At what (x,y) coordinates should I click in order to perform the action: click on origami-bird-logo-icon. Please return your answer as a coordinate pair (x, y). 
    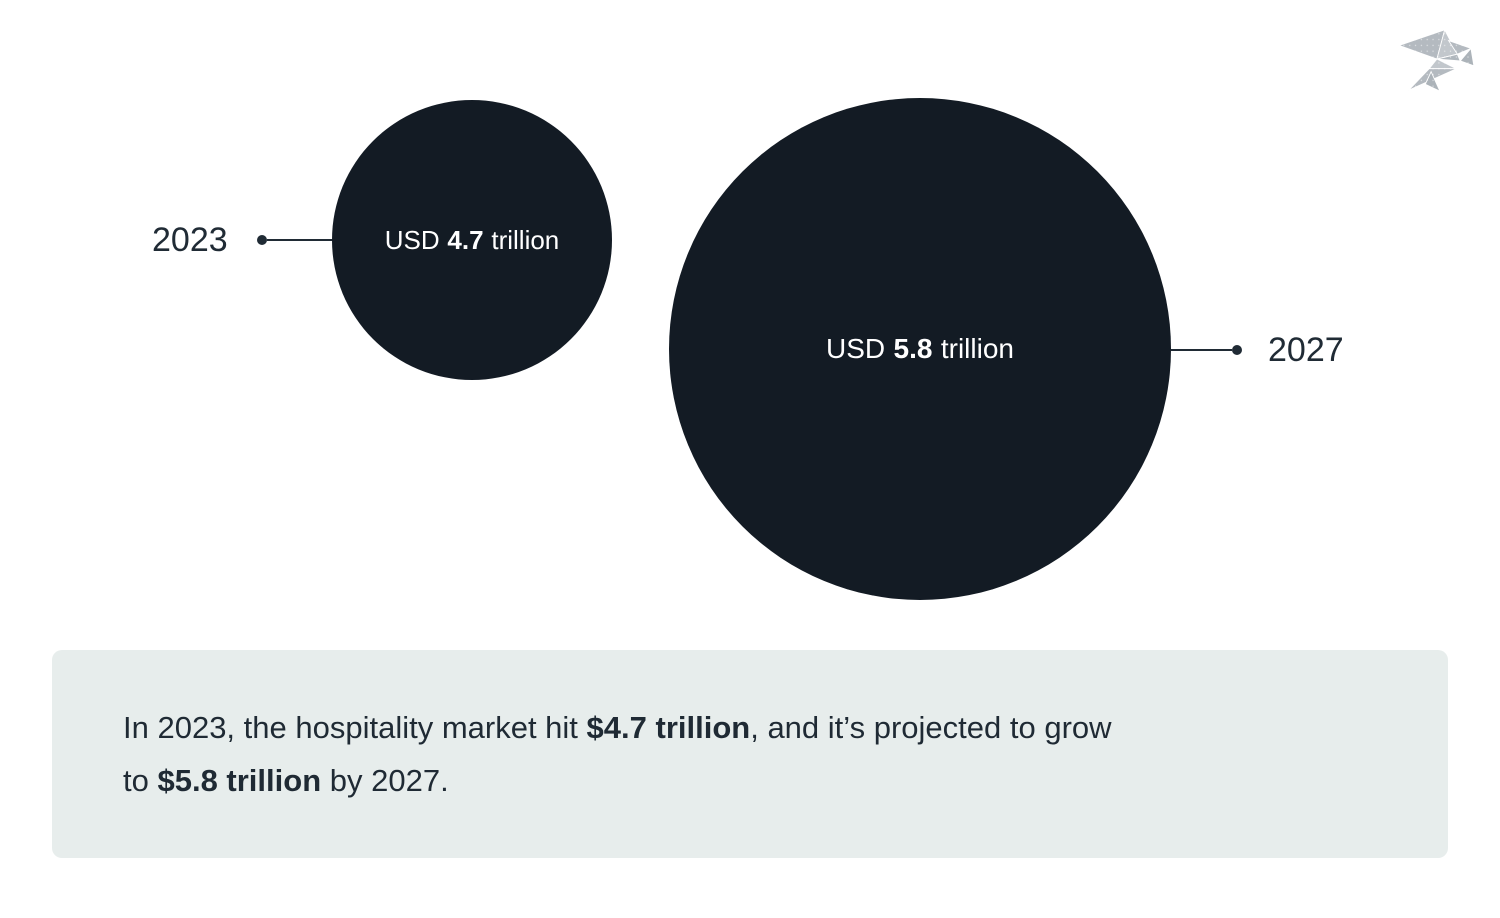
    Looking at the image, I should click on (1435, 60).